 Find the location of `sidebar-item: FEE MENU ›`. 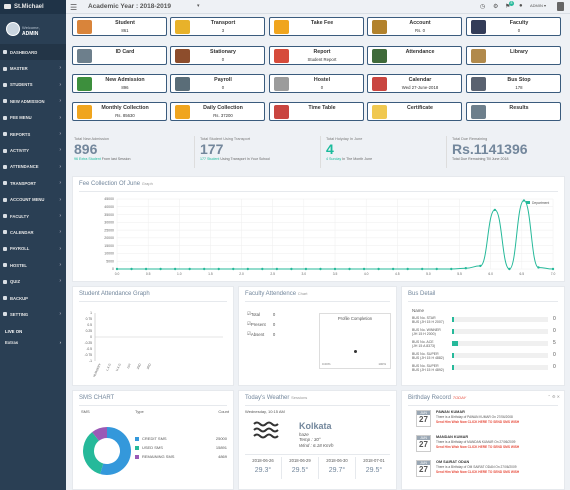

sidebar-item: FEE MENU › is located at coordinates (33, 118).